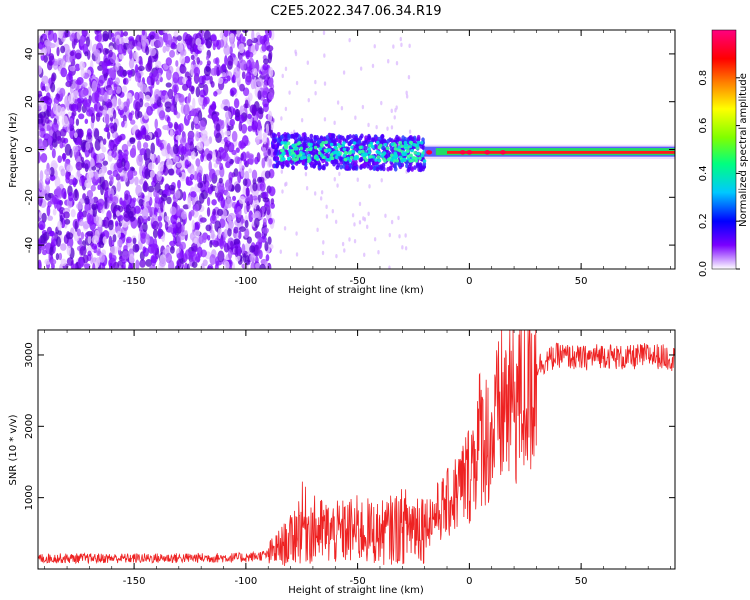 This screenshot has width=750, height=600. I want to click on x-tick-label: 0, so click(469, 581).